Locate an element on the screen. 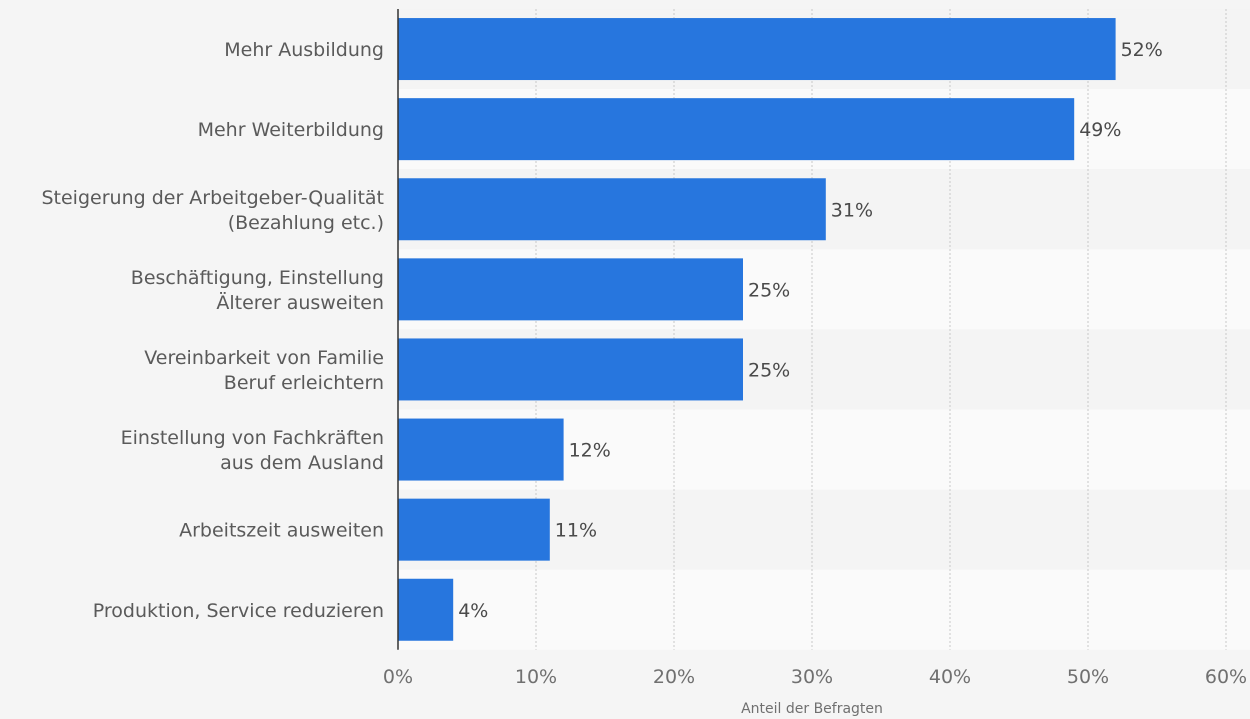  value-label: 31% is located at coordinates (852, 210).